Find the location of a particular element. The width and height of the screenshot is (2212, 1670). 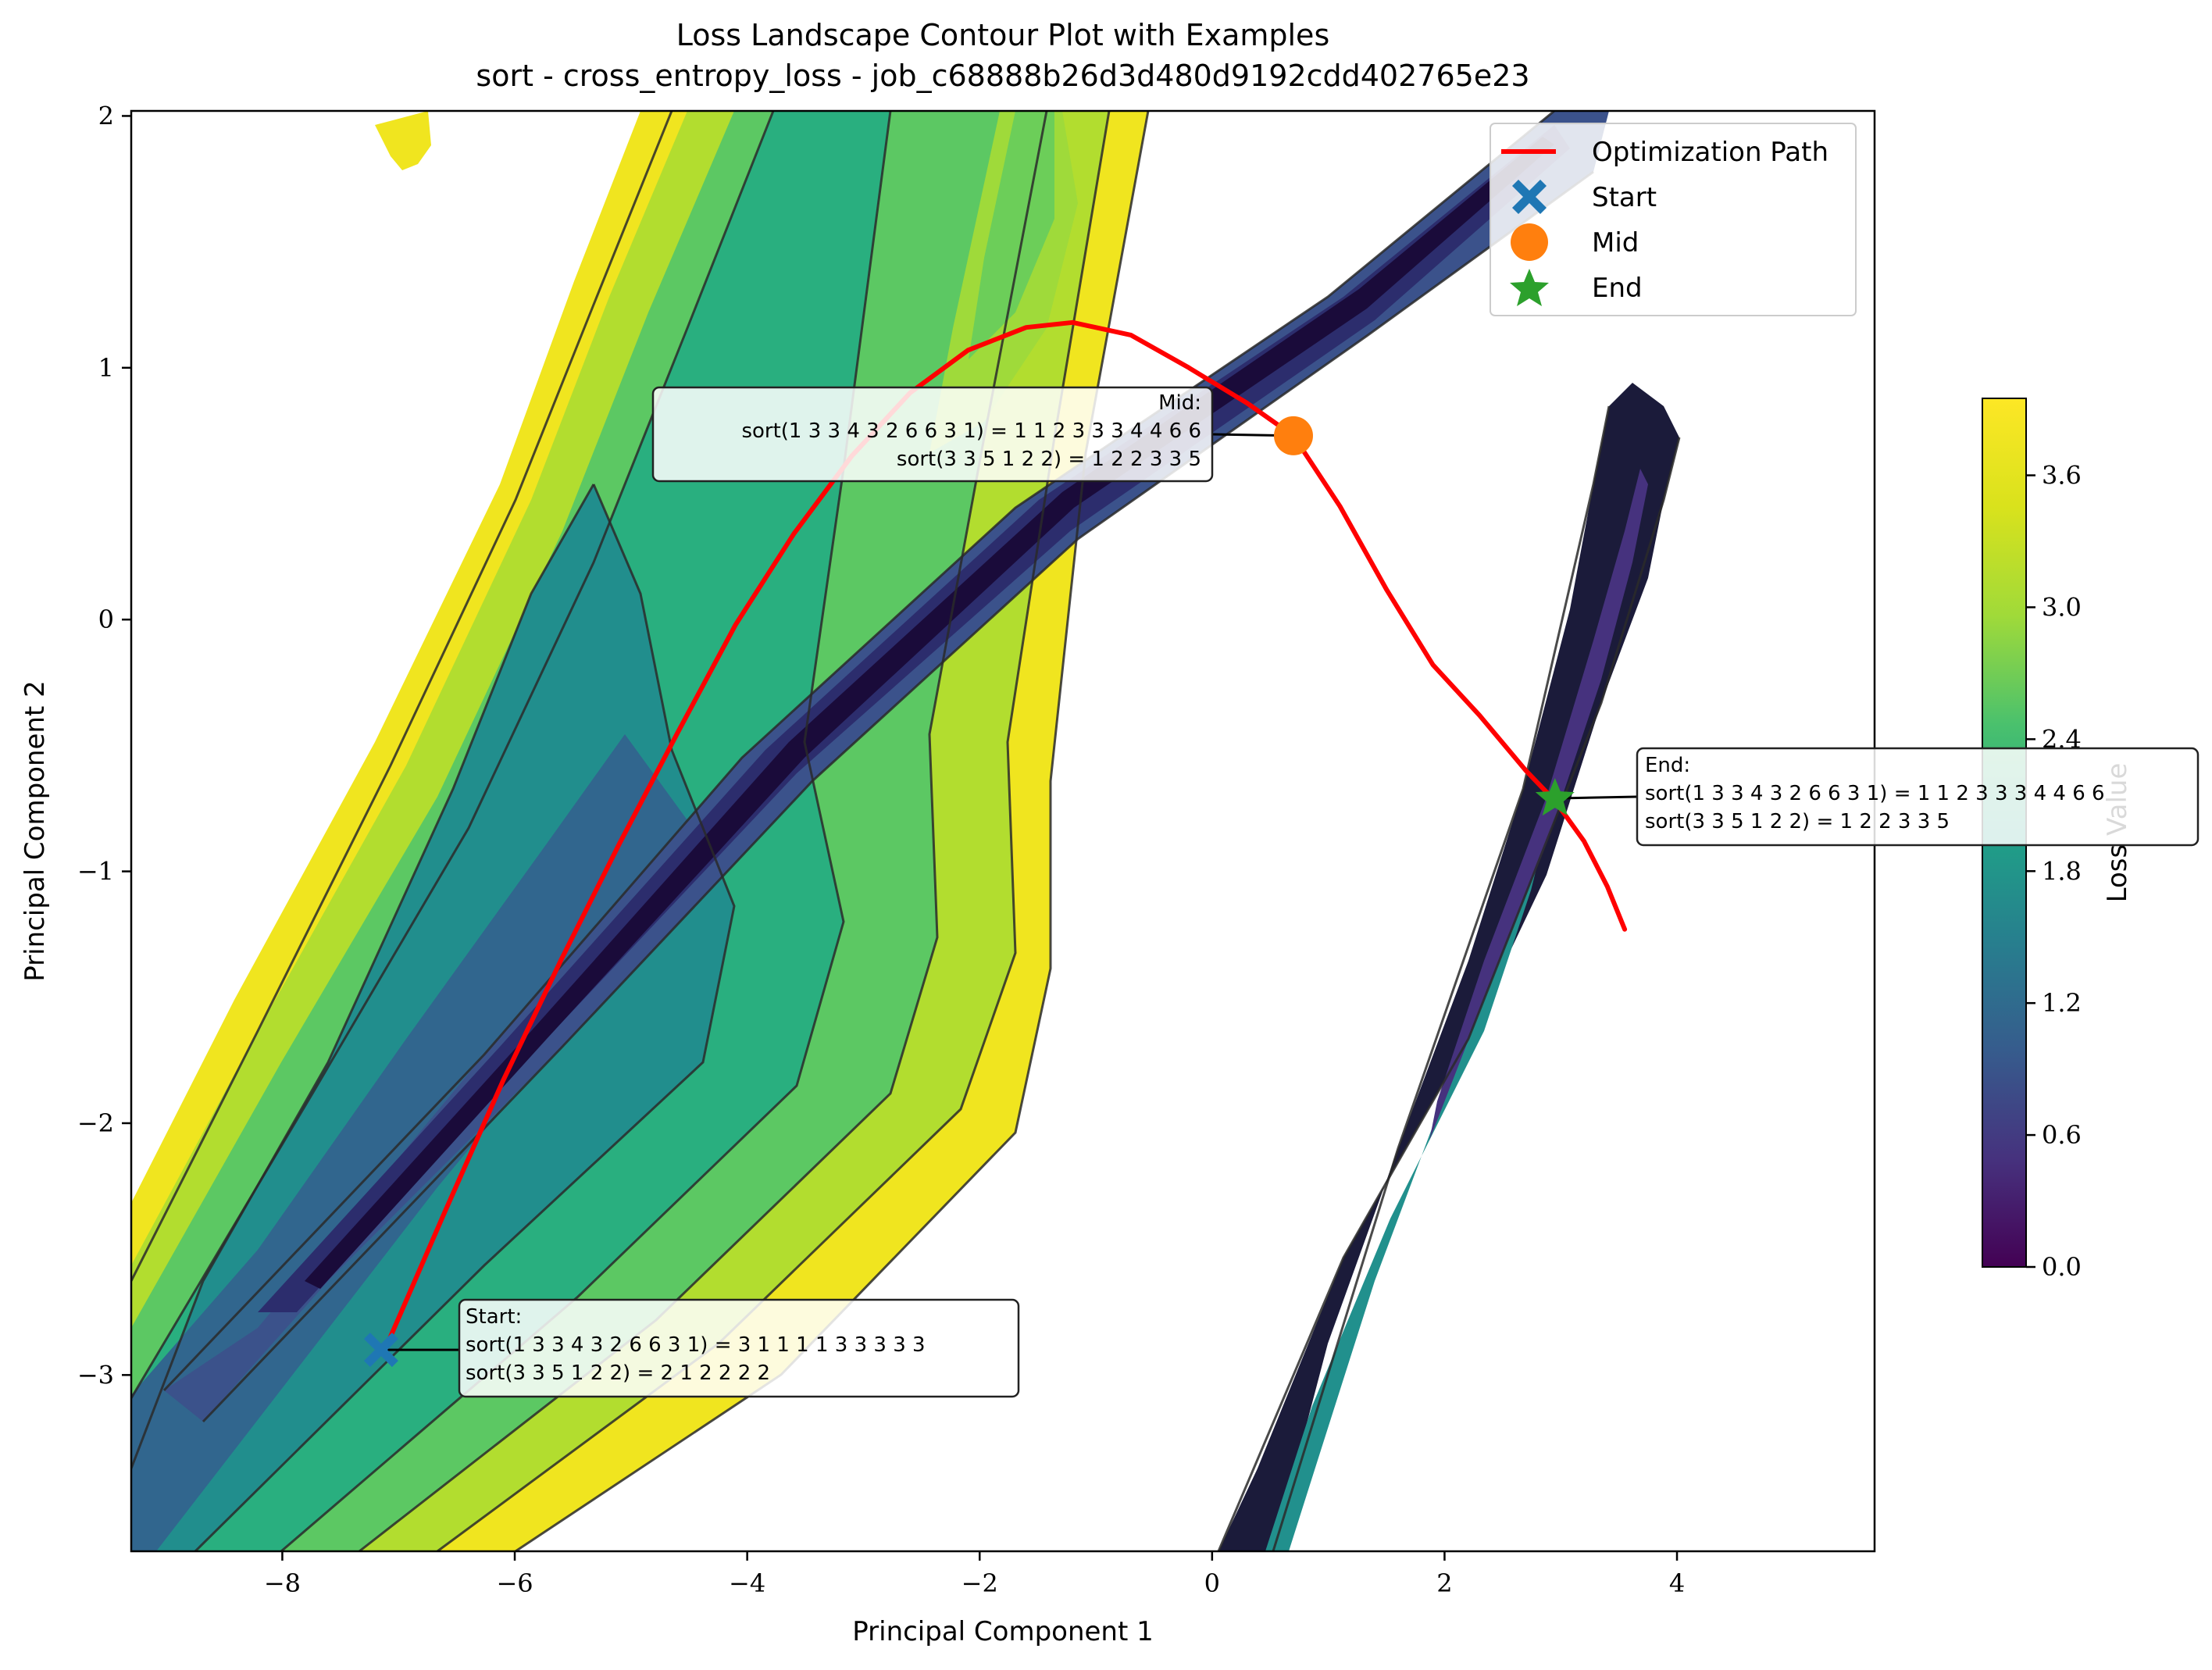

legend-mid-icon is located at coordinates (1529, 242).